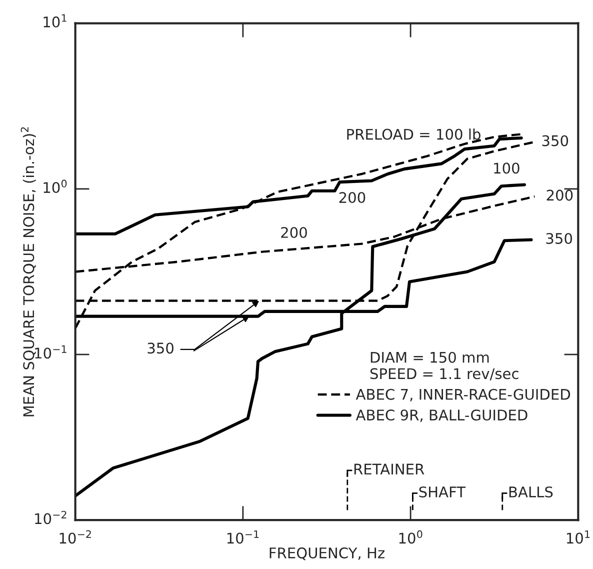  Describe the element at coordinates (75, 537) in the screenshot. I see `x-tick-label: 10$^{−2}$` at that location.